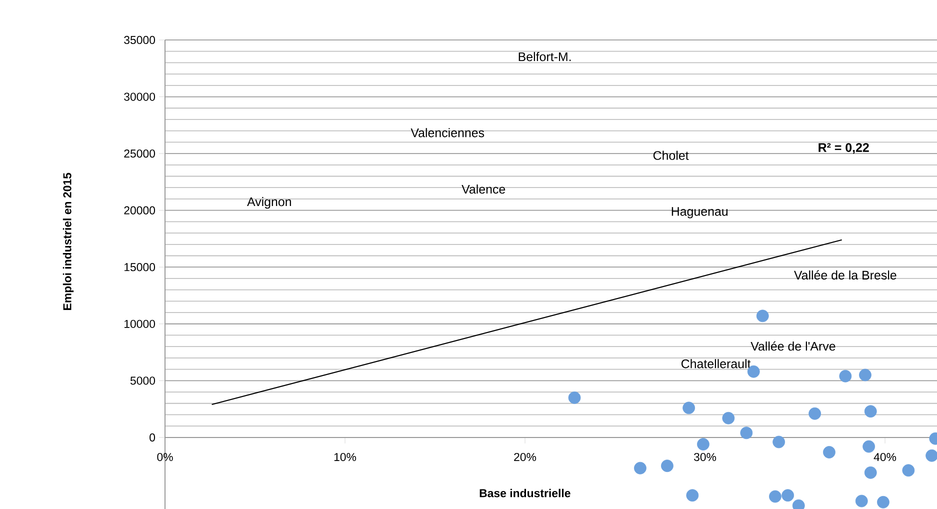 The height and width of the screenshot is (509, 937). What do you see at coordinates (140, 210) in the screenshot?
I see `y-tick-label: 20000` at bounding box center [140, 210].